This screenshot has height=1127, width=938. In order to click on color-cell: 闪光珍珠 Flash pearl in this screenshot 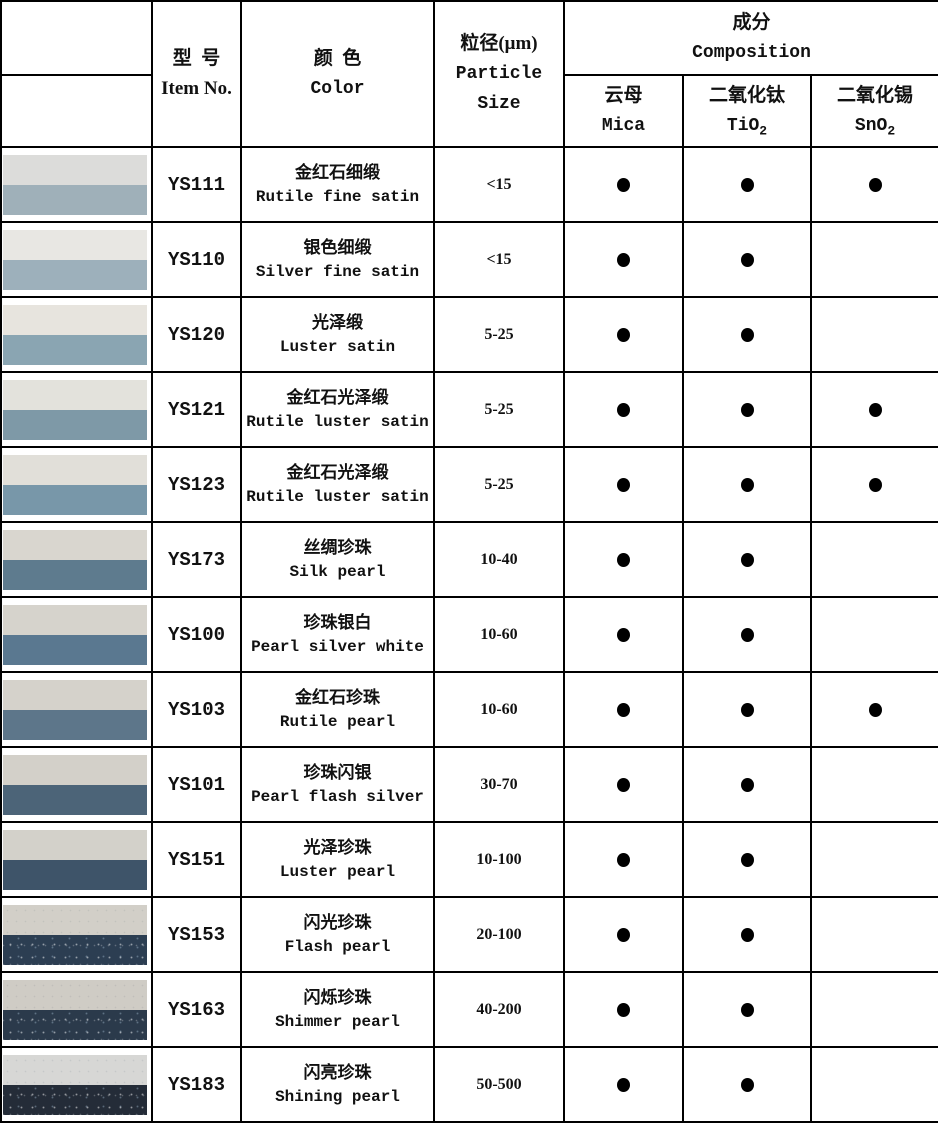, I will do `click(337, 934)`.